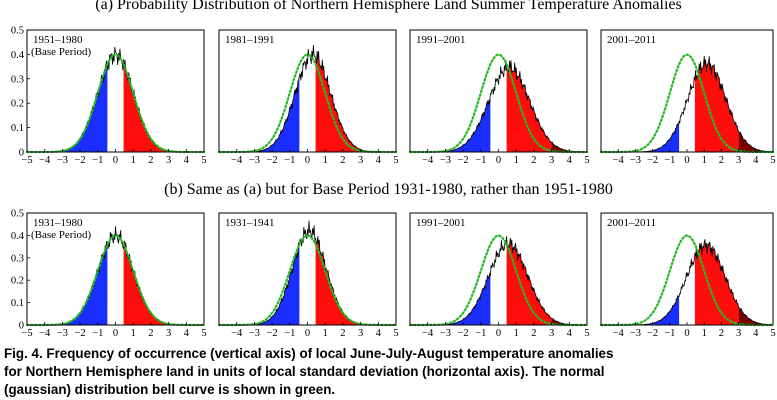  What do you see at coordinates (17, 303) in the screenshot?
I see `y-tick-label: 0.1` at bounding box center [17, 303].